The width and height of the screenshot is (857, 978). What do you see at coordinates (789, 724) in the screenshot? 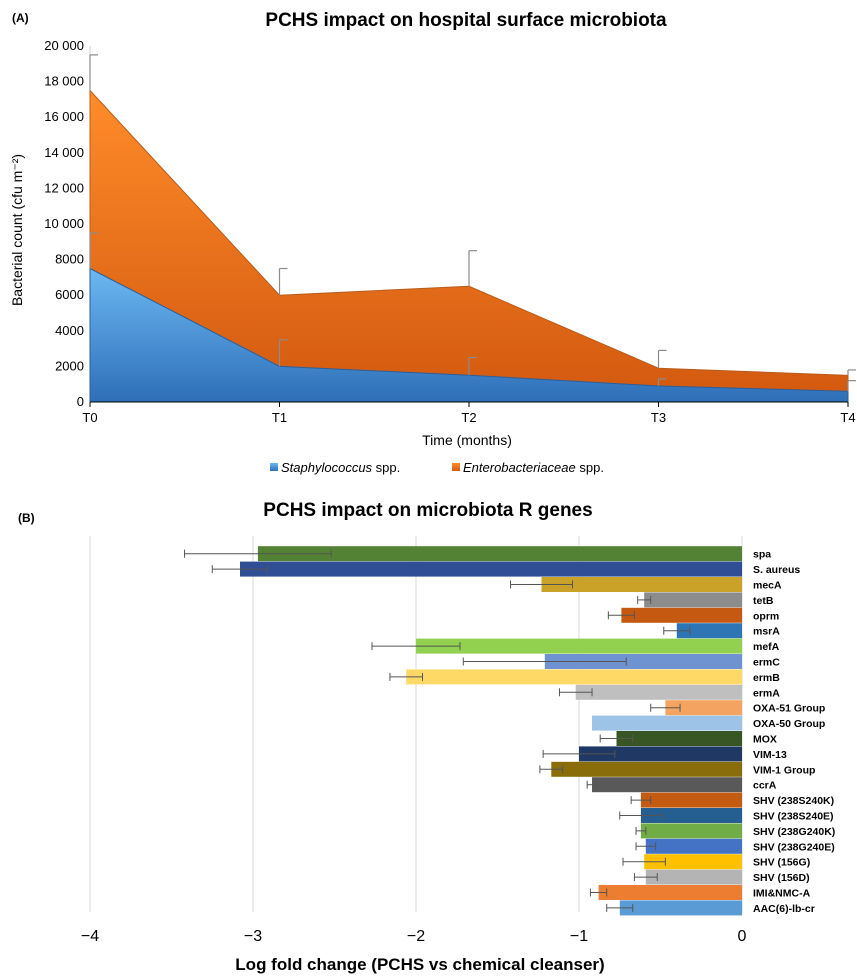
I see `gene-label-oxa-50-group: OXA-50 Group` at bounding box center [789, 724].